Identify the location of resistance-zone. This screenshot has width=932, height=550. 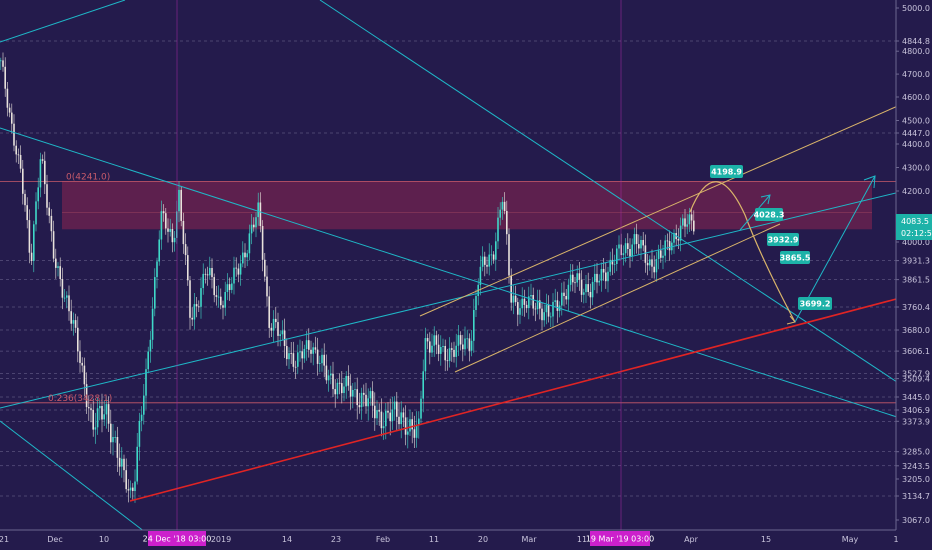
(467, 205).